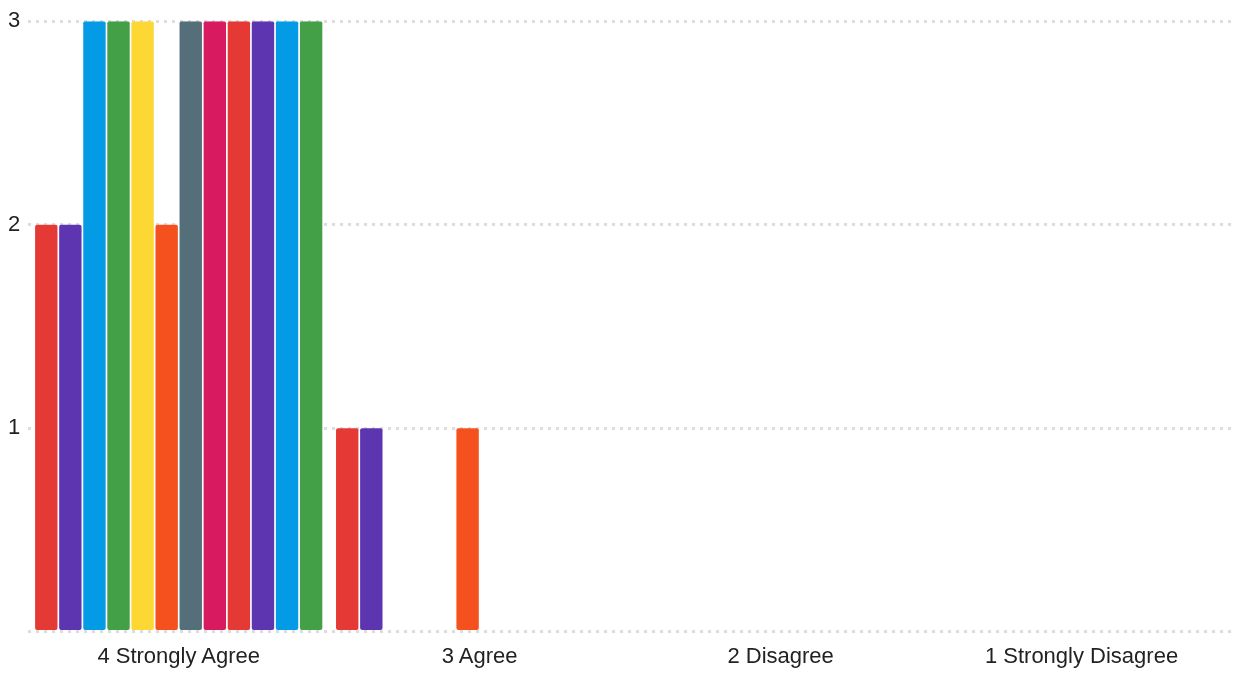  What do you see at coordinates (179, 655) in the screenshot?
I see `x-tick-label: 4 Strongly Agree` at bounding box center [179, 655].